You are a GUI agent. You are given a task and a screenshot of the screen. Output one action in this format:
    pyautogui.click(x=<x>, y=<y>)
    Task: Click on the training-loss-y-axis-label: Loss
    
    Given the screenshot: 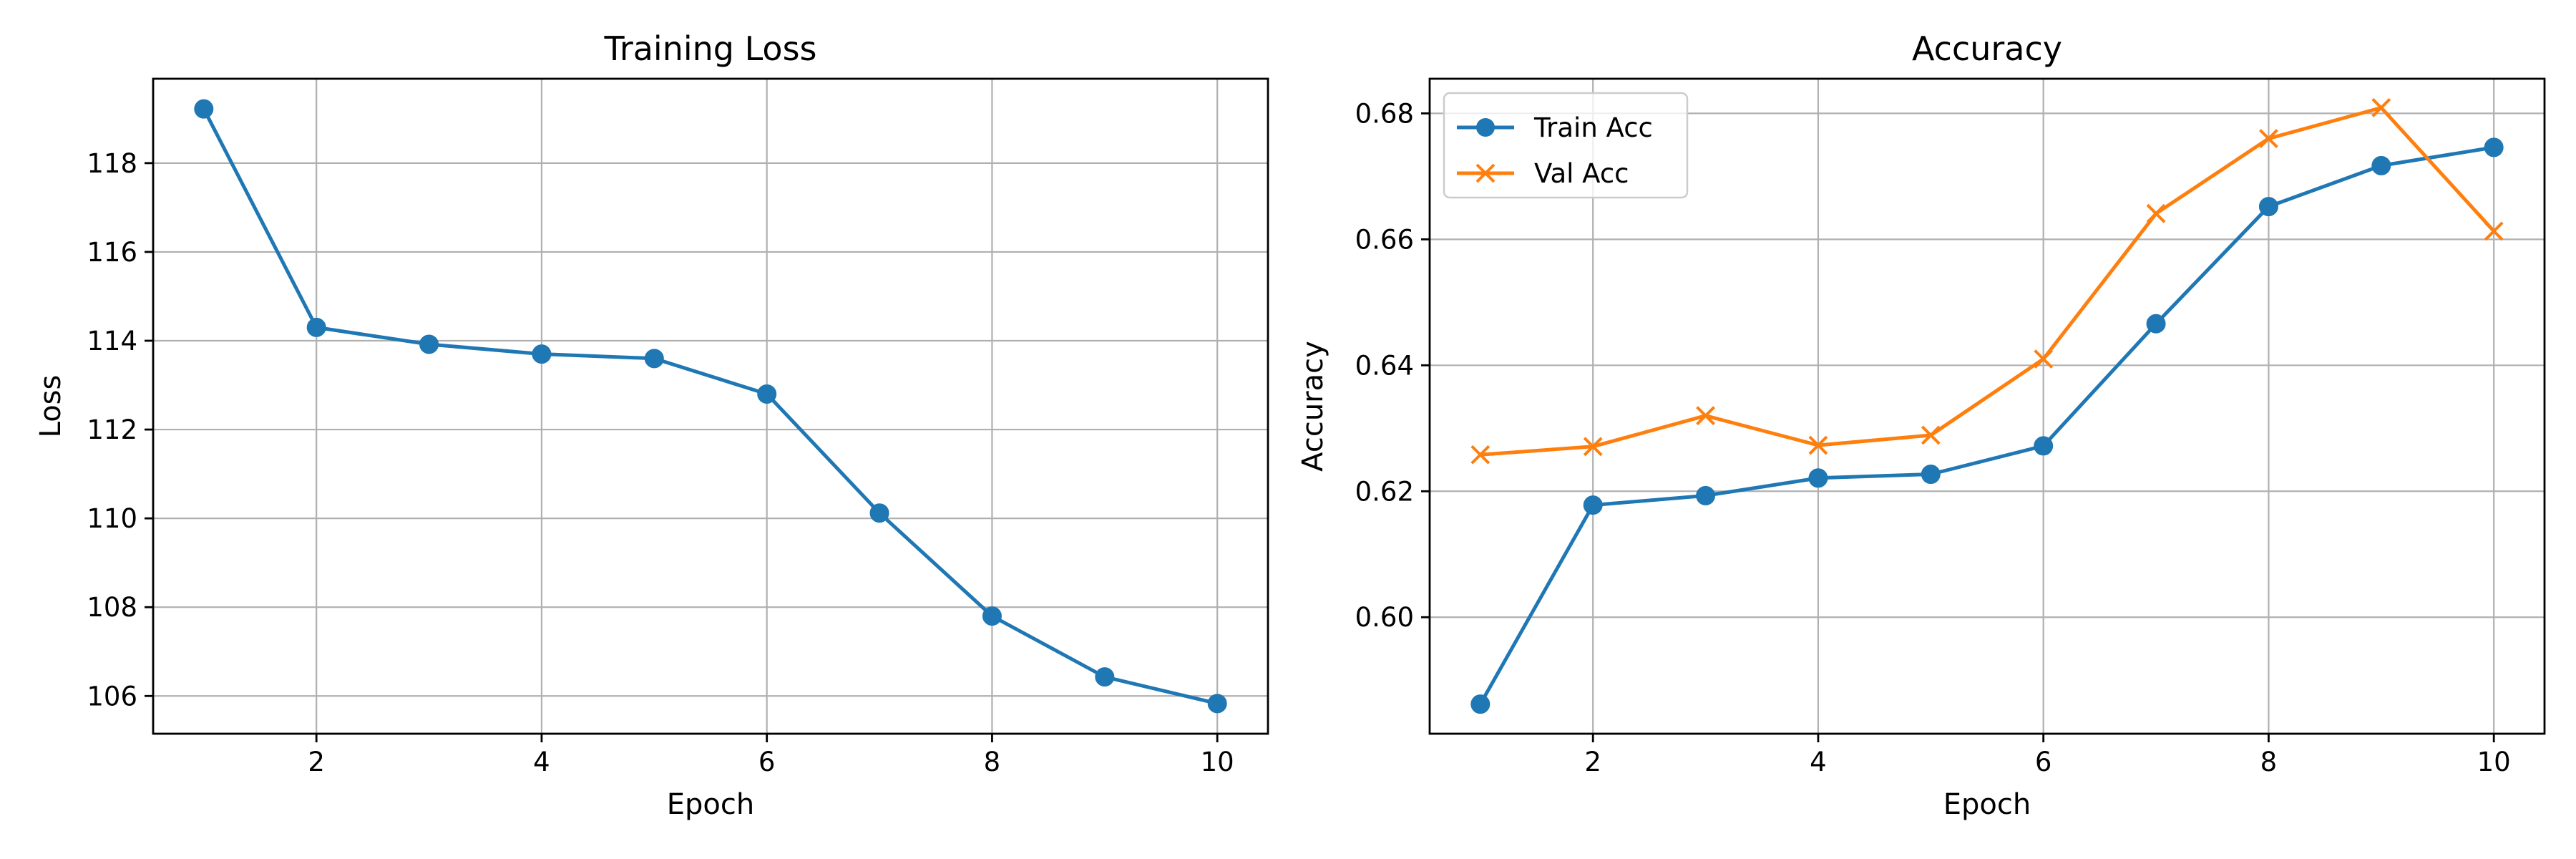 What is the action you would take?
    pyautogui.click(x=50, y=406)
    